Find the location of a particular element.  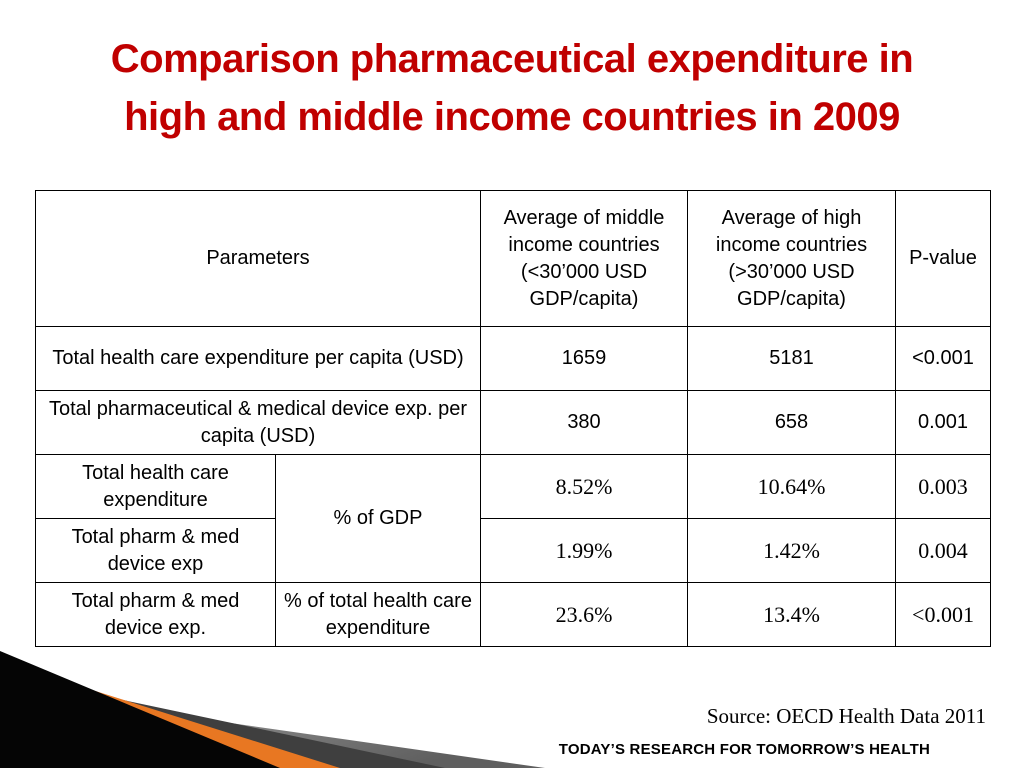

value-high-income: 658 is located at coordinates (791, 422).